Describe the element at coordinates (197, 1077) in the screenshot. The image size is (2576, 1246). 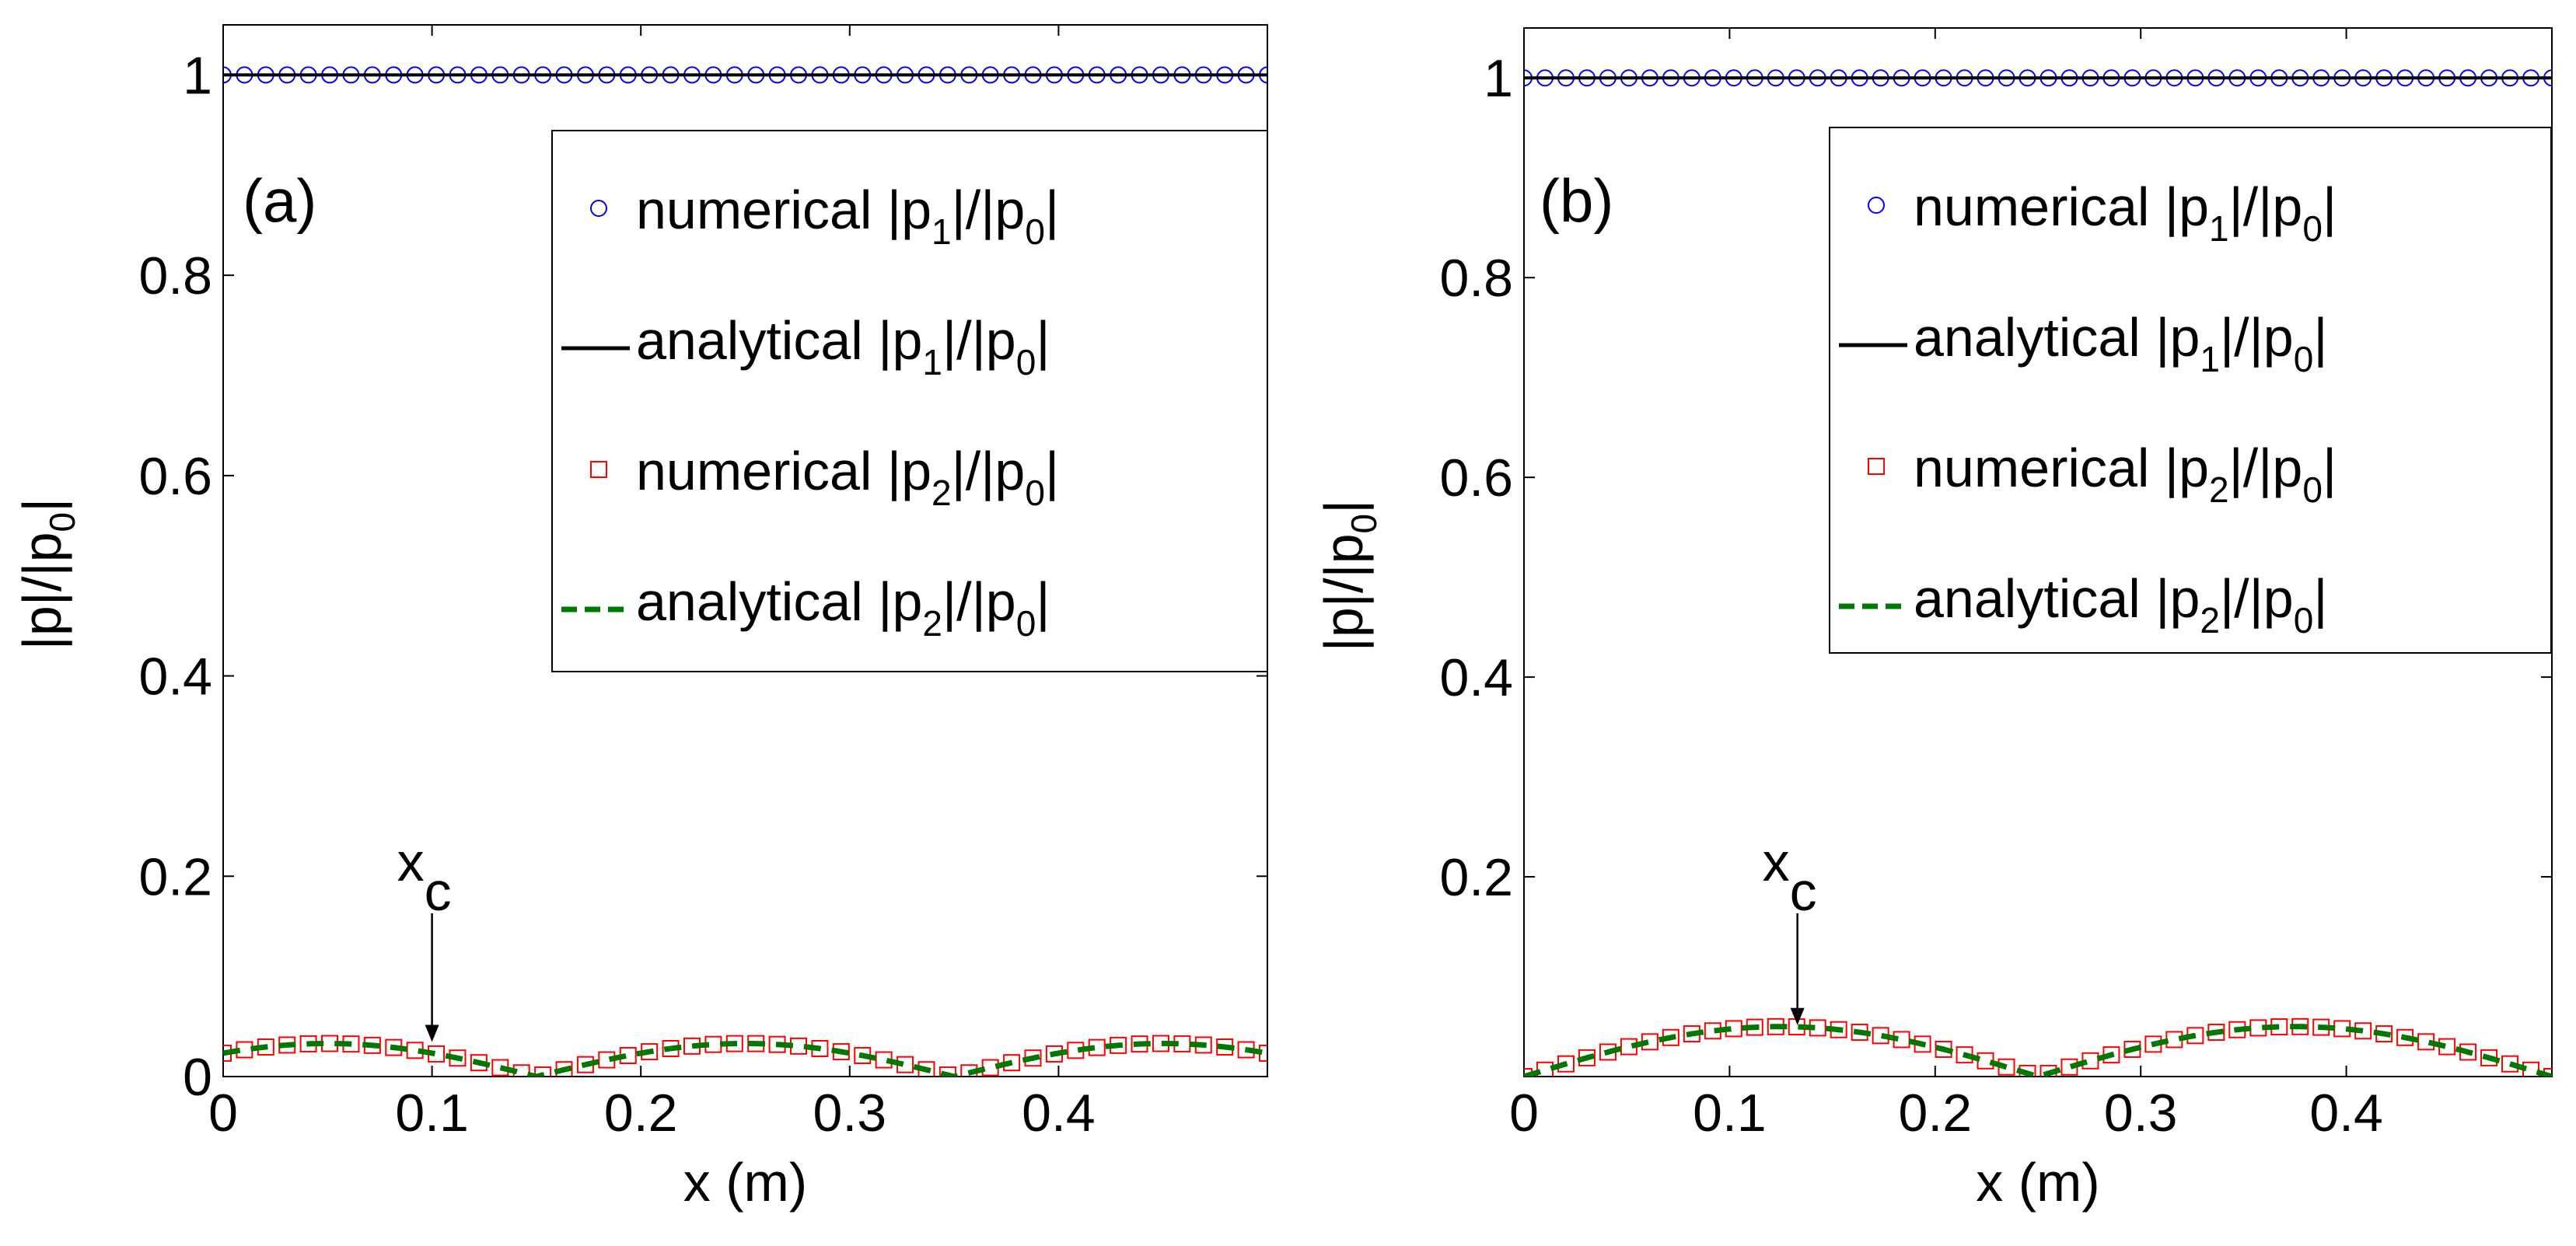
I see `y-tick-label: 0` at that location.